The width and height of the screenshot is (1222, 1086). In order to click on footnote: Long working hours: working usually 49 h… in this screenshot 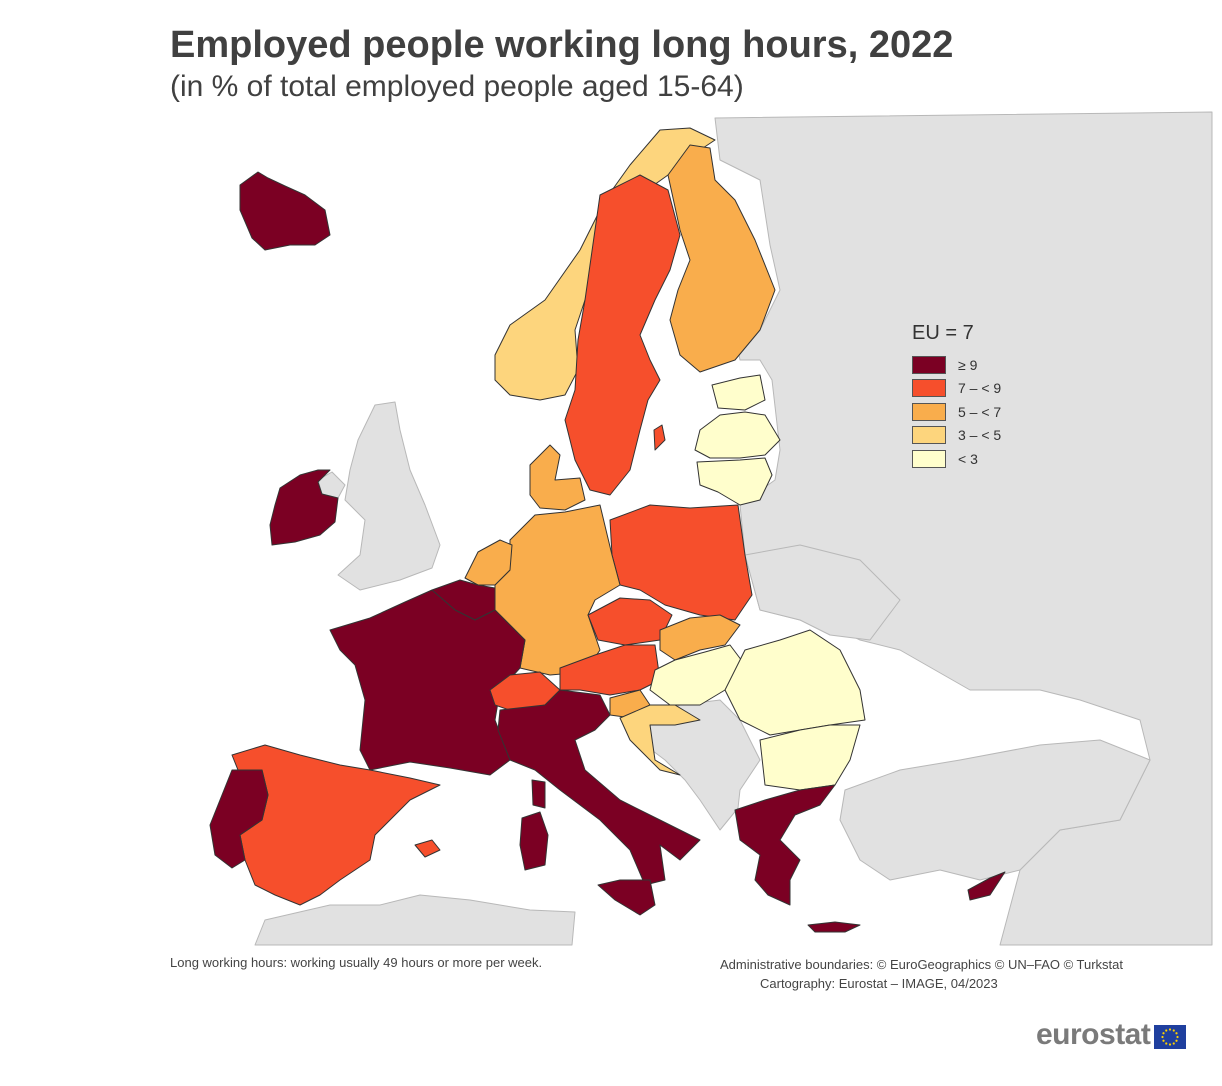, I will do `click(356, 962)`.